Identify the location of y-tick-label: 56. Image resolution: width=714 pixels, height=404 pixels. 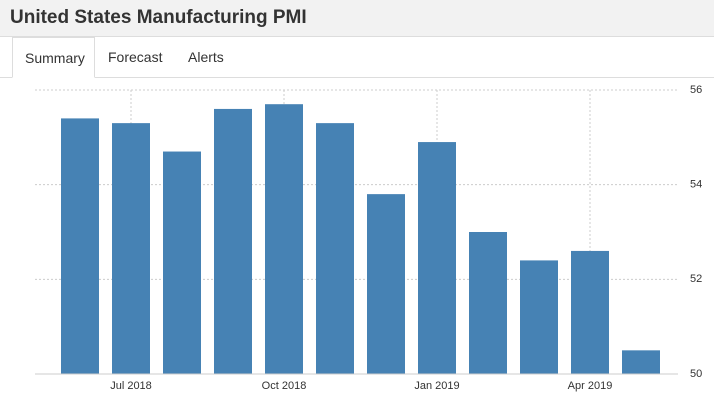
(696, 90).